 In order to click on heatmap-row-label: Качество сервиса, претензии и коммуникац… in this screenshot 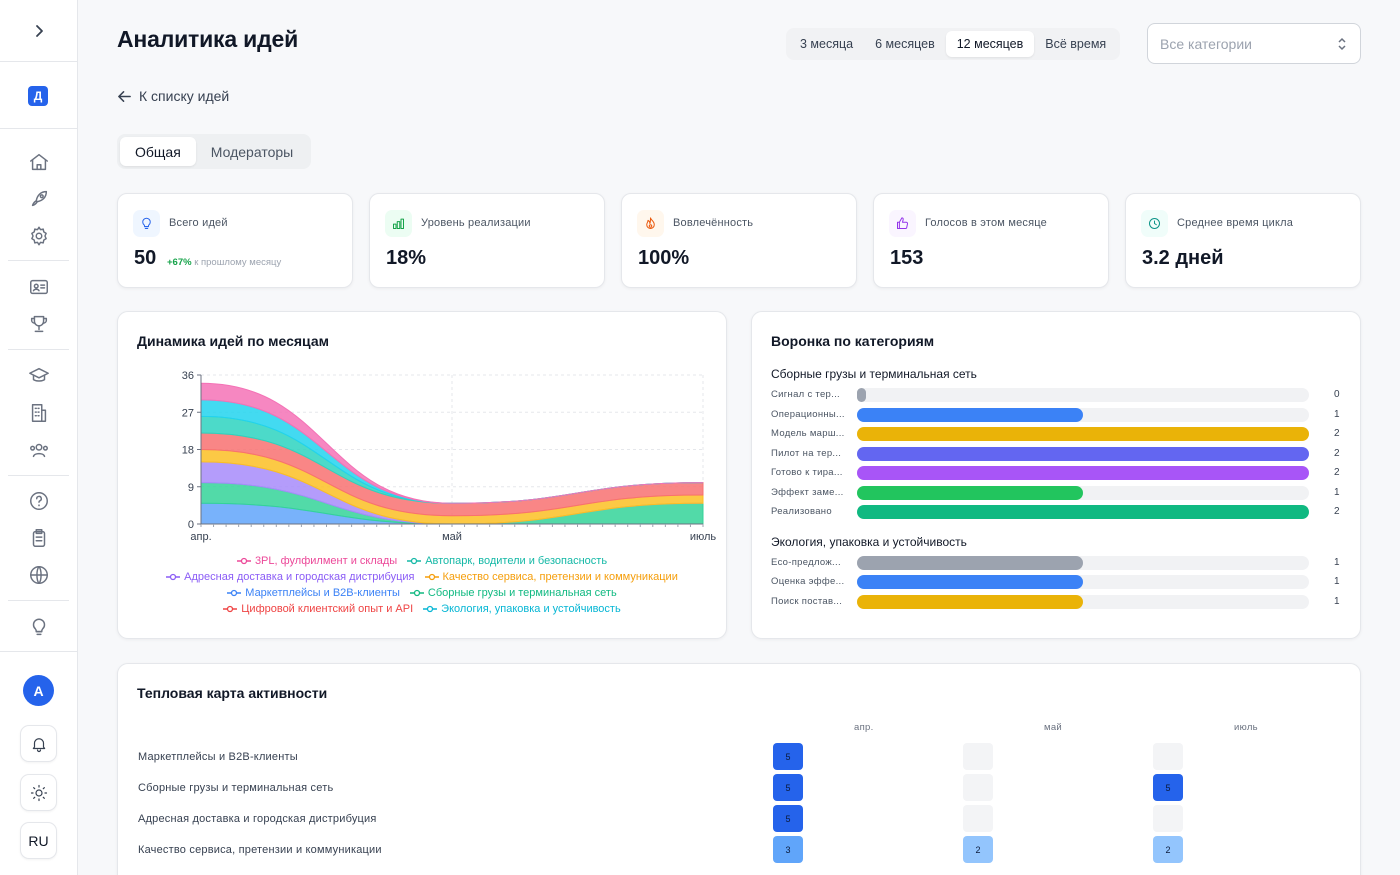, I will do `click(260, 850)`.